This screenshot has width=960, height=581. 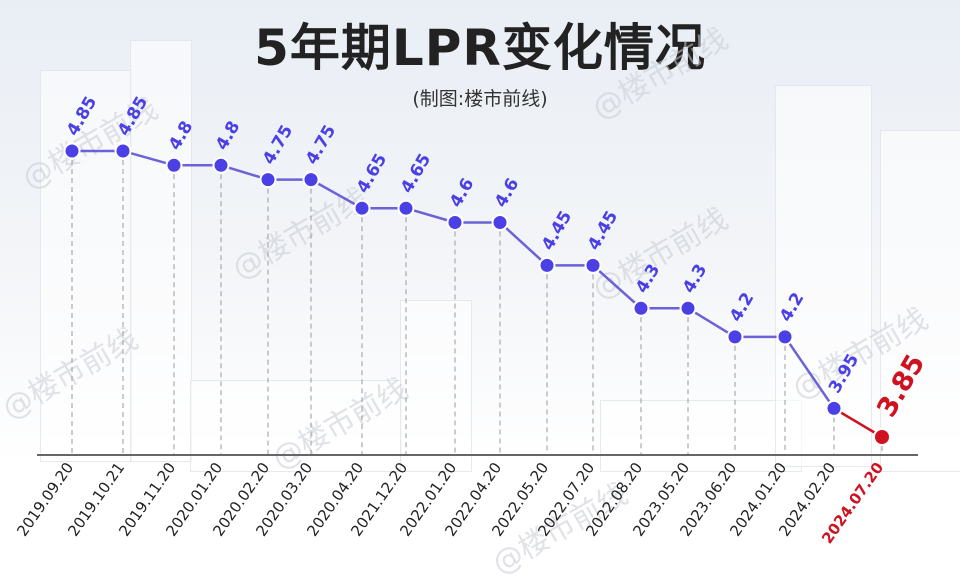 I want to click on chart-title: 5年期LPR变化情况, so click(x=480, y=48).